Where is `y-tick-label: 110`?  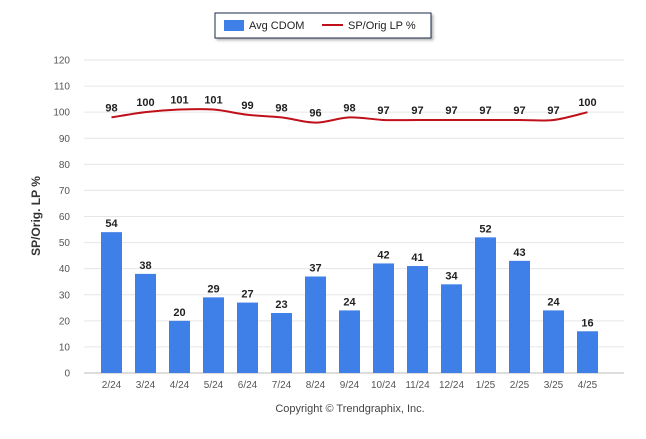 y-tick-label: 110 is located at coordinates (62, 87).